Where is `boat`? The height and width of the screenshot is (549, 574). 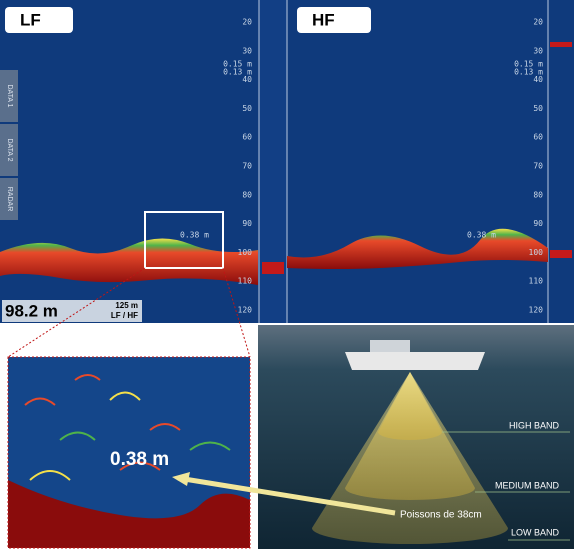 boat is located at coordinates (415, 361).